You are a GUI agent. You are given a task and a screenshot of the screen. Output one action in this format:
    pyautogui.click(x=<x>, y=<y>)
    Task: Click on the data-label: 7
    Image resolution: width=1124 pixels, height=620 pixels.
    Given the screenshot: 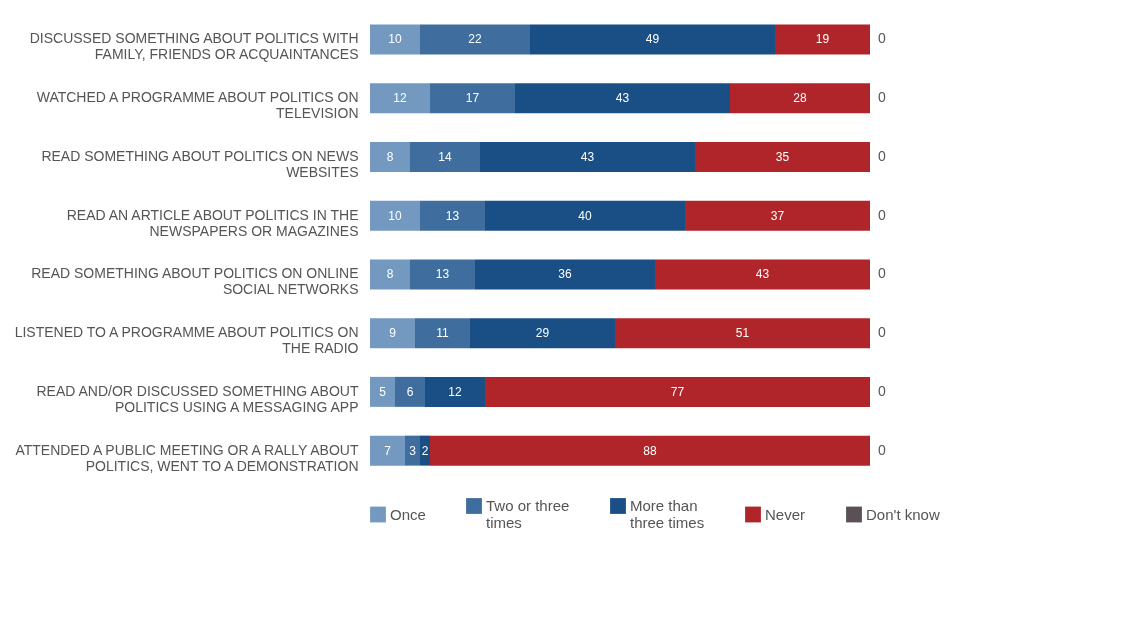 What is the action you would take?
    pyautogui.click(x=388, y=450)
    